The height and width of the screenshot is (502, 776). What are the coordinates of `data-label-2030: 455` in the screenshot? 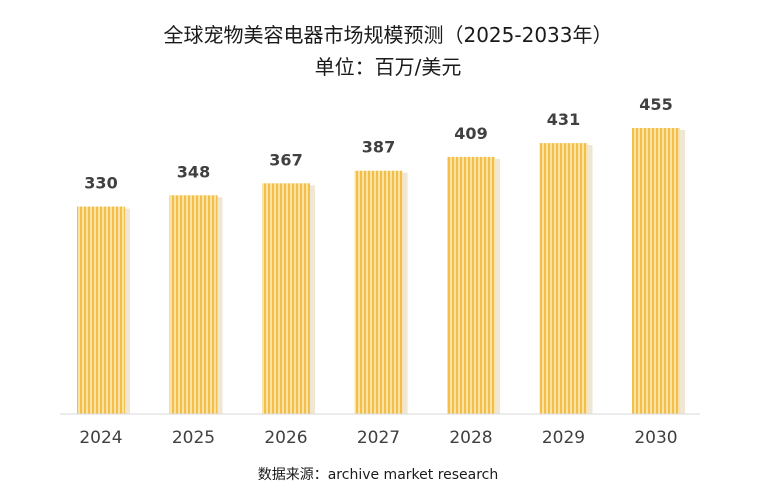 It's located at (655, 104).